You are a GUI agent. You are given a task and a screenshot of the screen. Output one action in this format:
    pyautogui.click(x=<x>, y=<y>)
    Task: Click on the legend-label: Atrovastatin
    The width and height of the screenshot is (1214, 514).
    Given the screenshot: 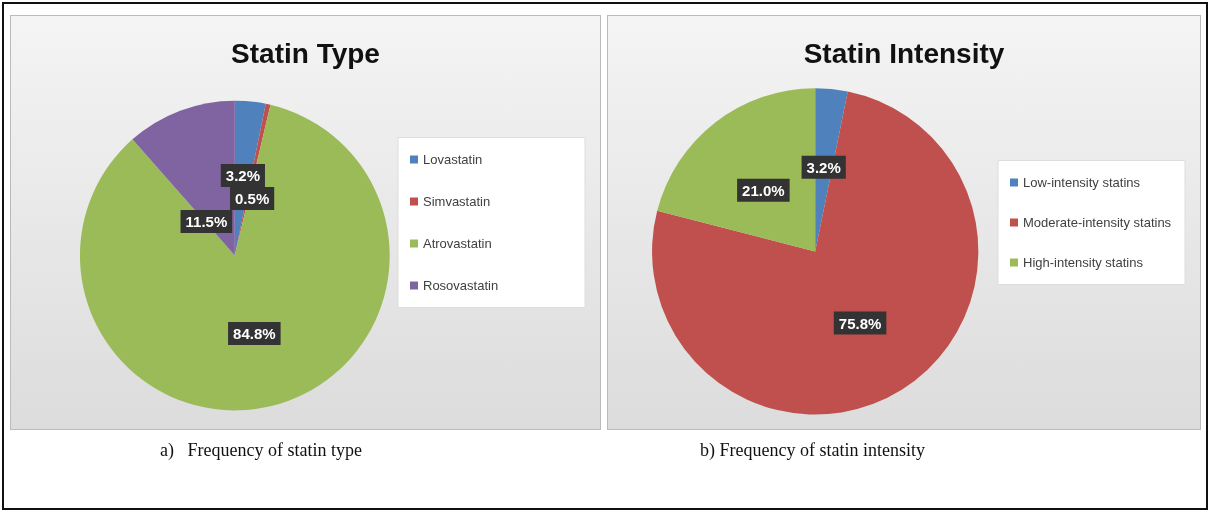 What is the action you would take?
    pyautogui.click(x=457, y=243)
    